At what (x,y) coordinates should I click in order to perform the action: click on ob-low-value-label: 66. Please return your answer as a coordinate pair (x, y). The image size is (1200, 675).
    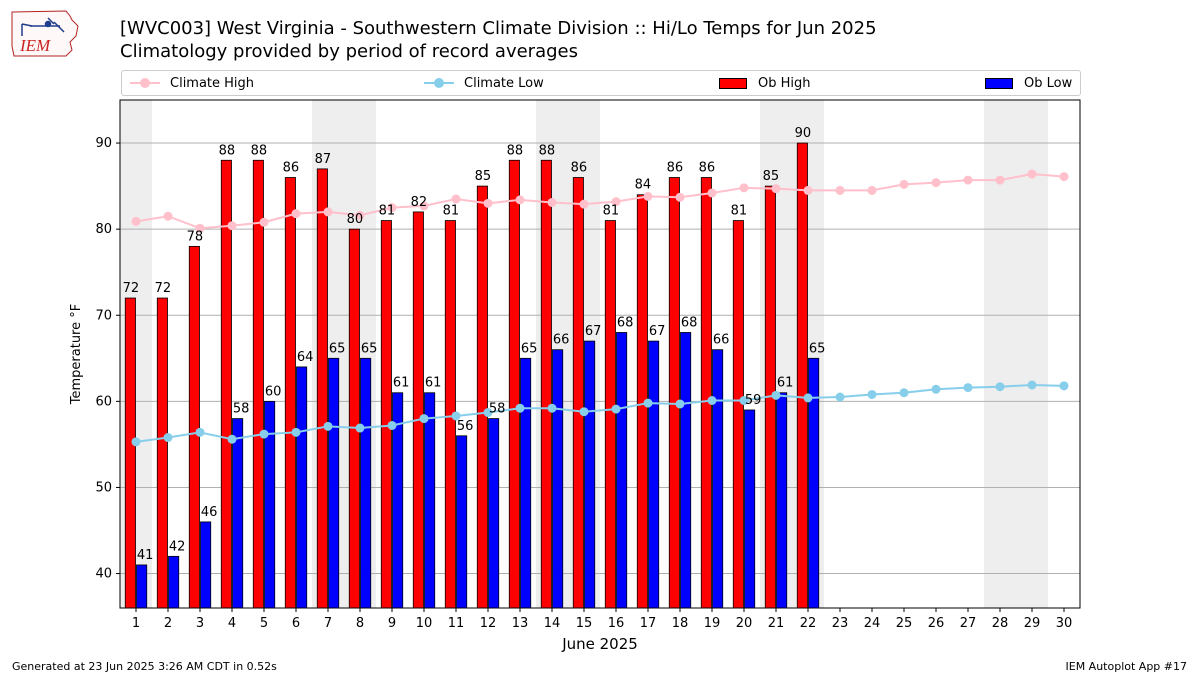
    Looking at the image, I should click on (561, 340).